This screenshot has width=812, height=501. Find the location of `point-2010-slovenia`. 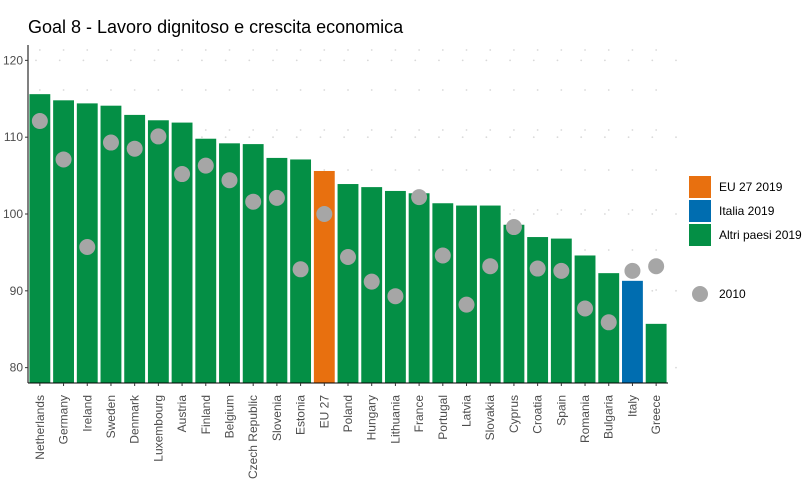

point-2010-slovenia is located at coordinates (276, 197).